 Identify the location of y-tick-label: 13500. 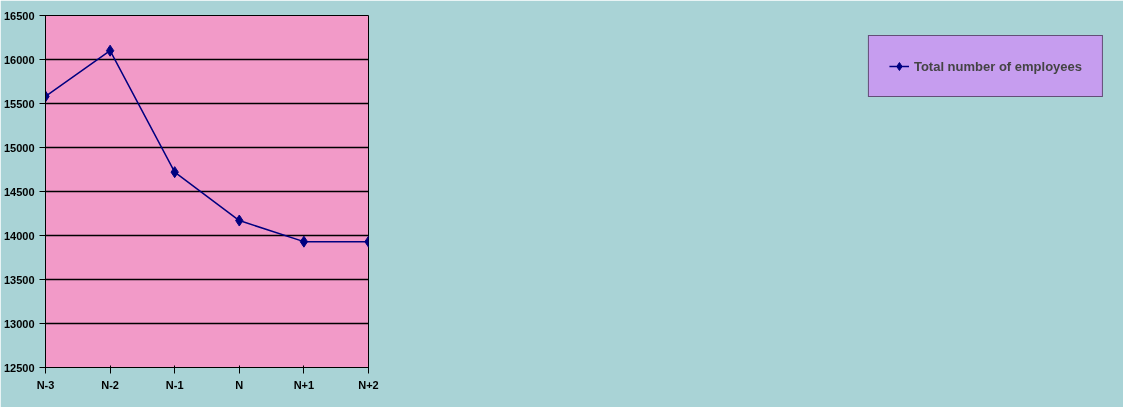
(19, 279).